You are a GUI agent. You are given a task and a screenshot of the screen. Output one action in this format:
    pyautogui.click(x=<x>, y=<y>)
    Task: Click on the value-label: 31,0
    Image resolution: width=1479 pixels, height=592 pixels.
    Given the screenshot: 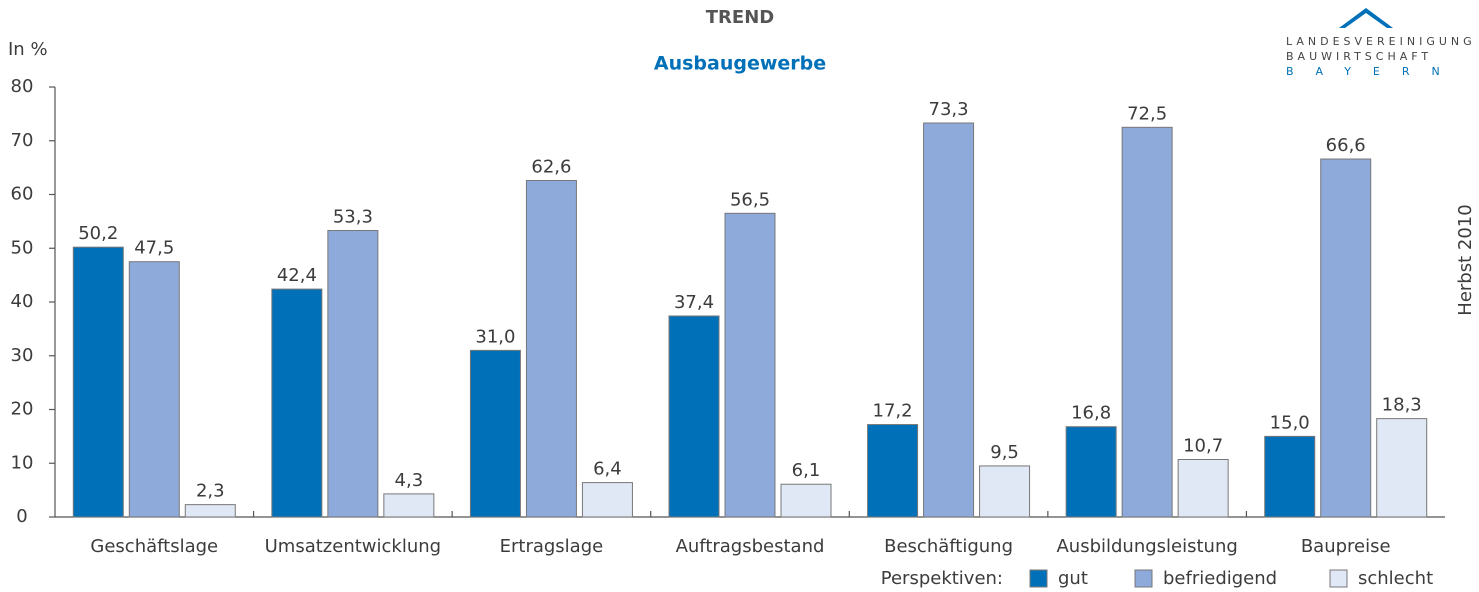 What is the action you would take?
    pyautogui.click(x=495, y=336)
    